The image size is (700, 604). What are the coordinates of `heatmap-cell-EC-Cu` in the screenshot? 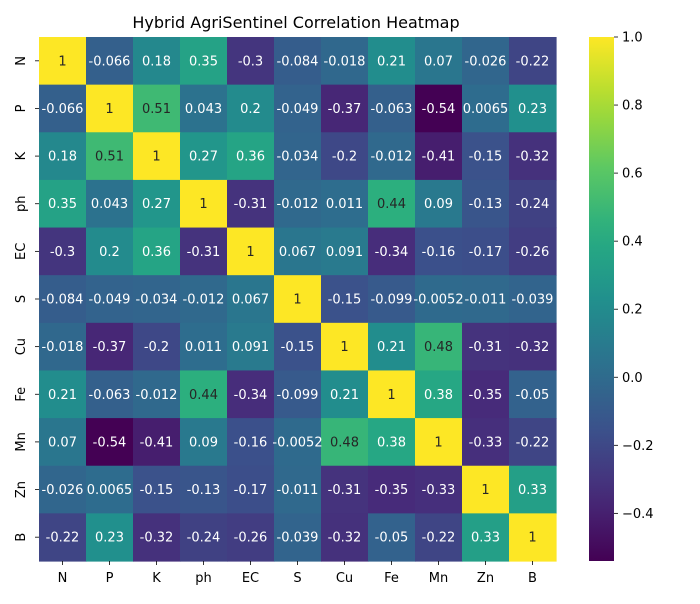 It's located at (345, 251).